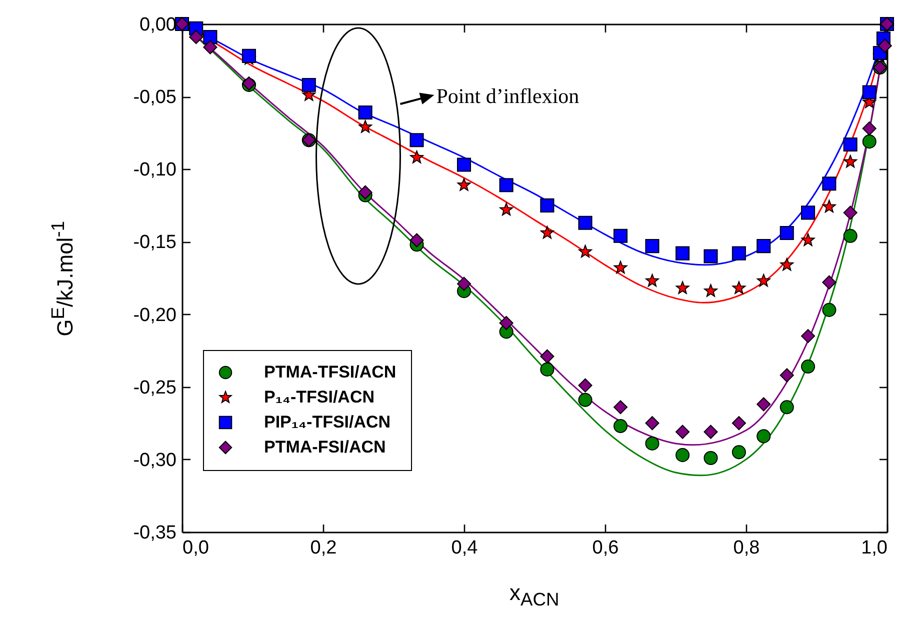 This screenshot has height=634, width=909. What do you see at coordinates (464, 548) in the screenshot?
I see `x-tick-label: 0,4` at bounding box center [464, 548].